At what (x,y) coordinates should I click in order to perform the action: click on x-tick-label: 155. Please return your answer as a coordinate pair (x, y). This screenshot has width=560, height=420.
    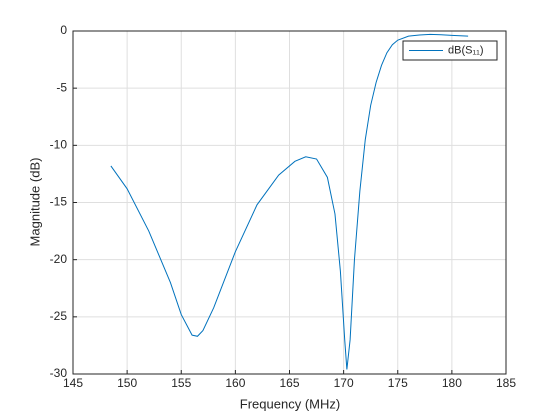
    Looking at the image, I should click on (181, 383).